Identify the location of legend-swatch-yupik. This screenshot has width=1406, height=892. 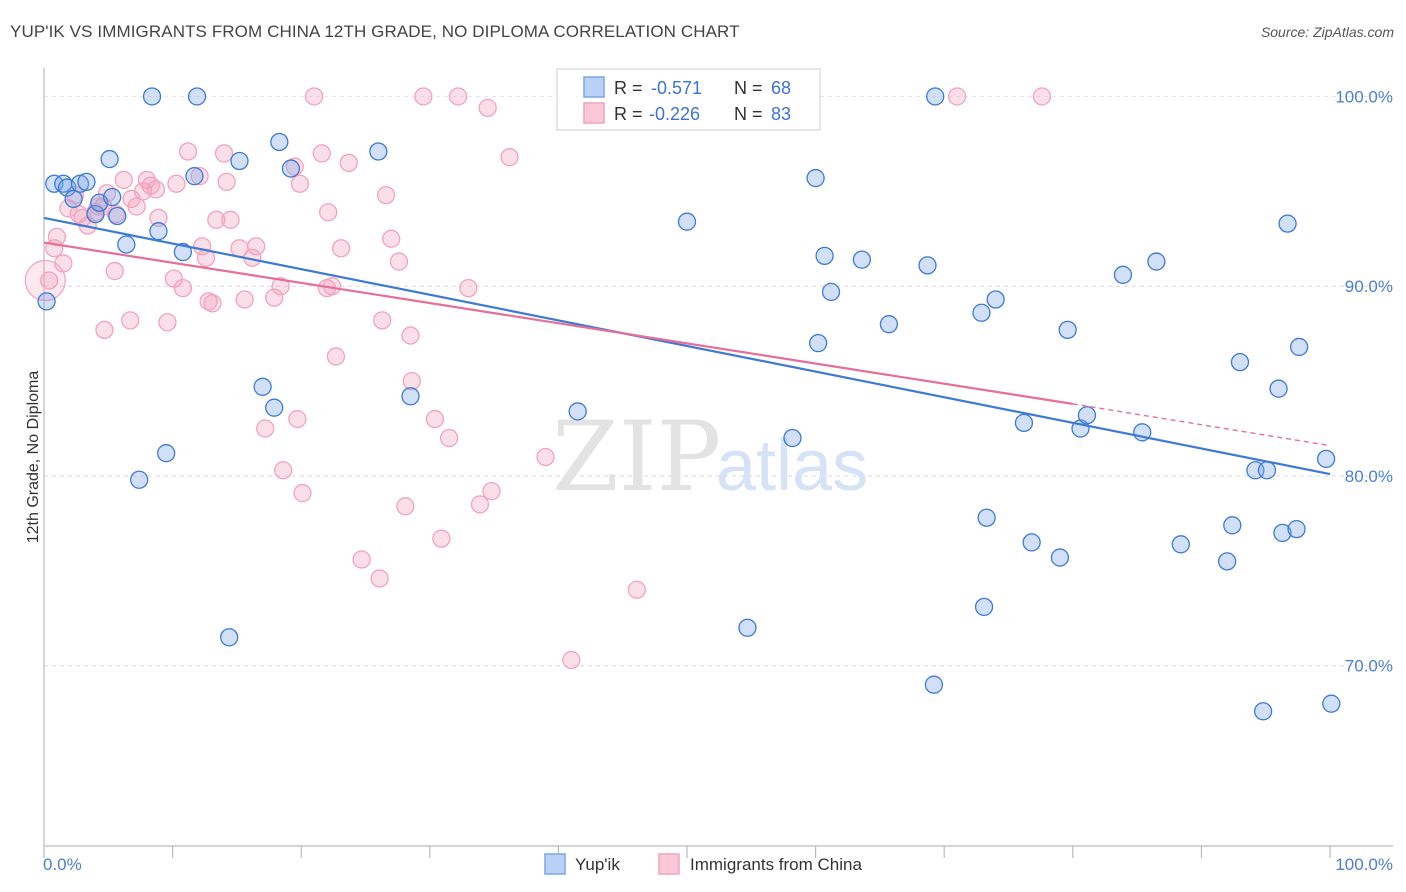
(594, 87).